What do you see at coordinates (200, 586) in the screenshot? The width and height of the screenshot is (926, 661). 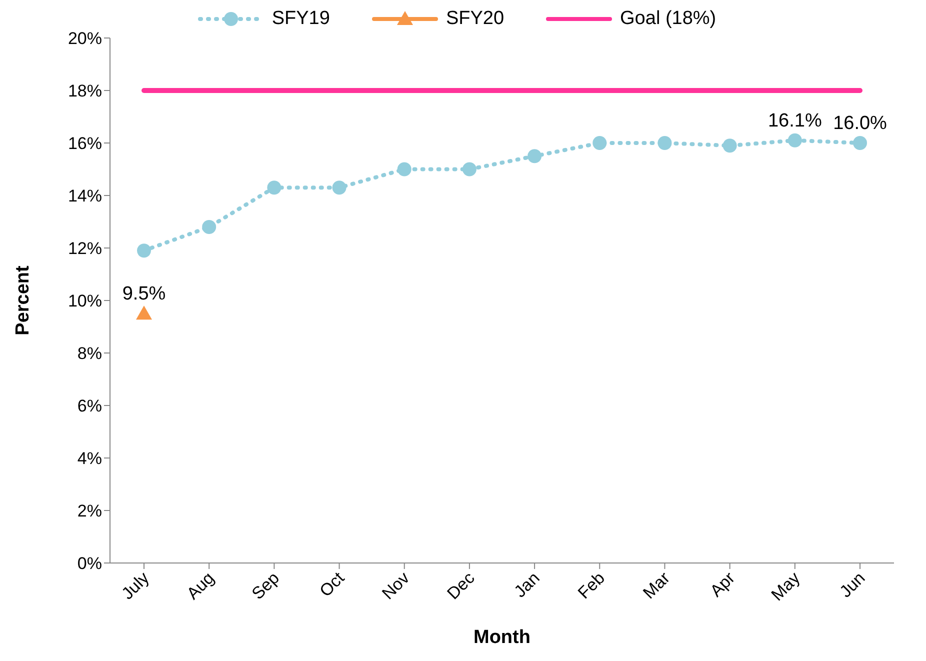 I see `x-tick-label: Aug` at bounding box center [200, 586].